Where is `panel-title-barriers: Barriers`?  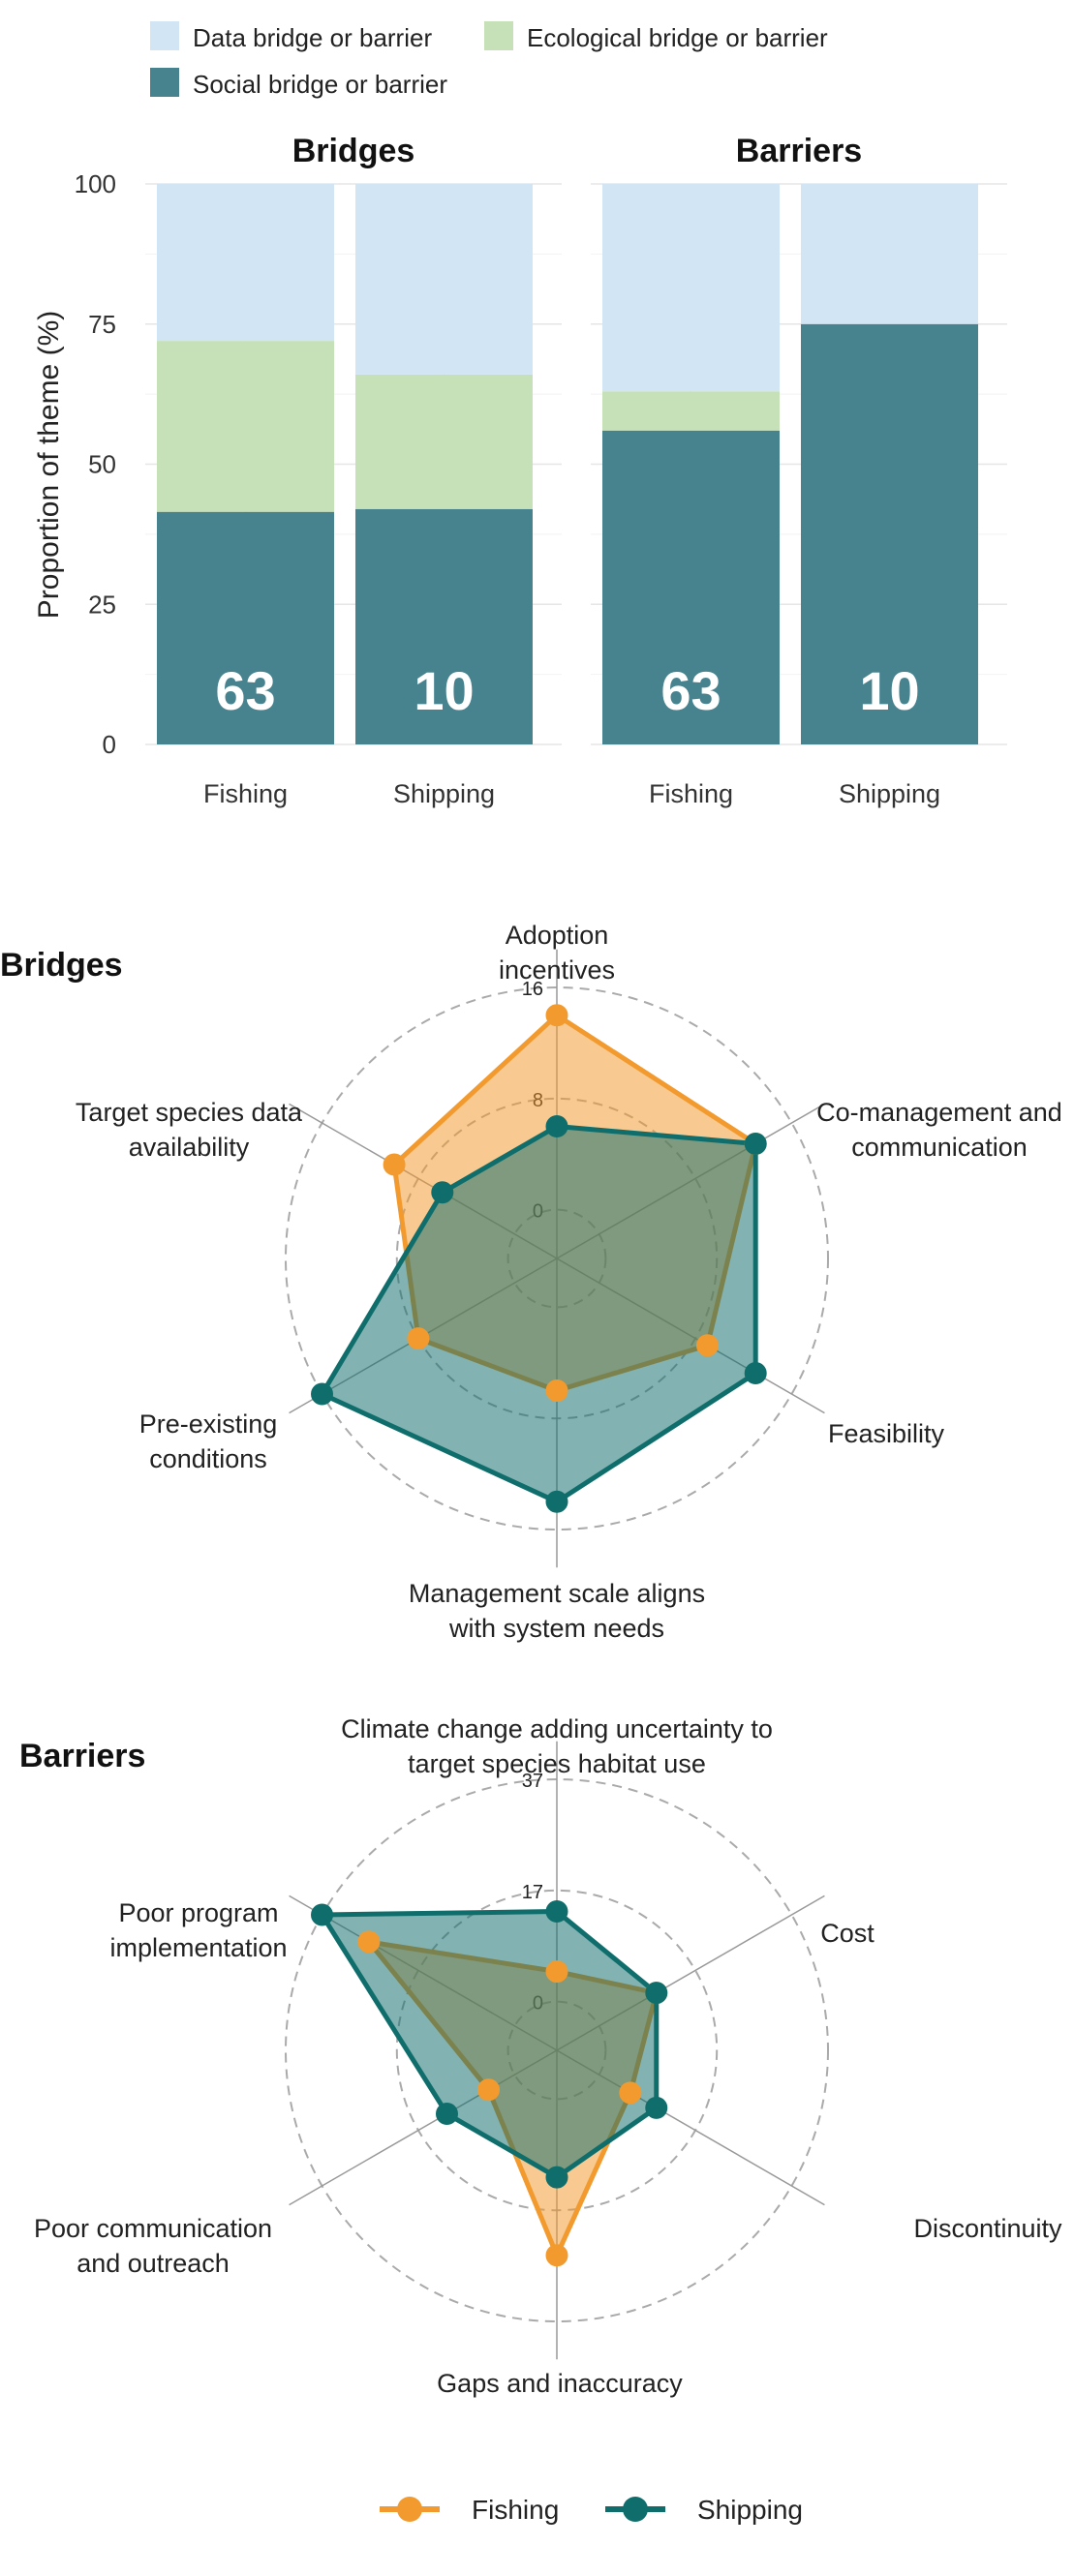
panel-title-barriers: Barriers is located at coordinates (799, 151).